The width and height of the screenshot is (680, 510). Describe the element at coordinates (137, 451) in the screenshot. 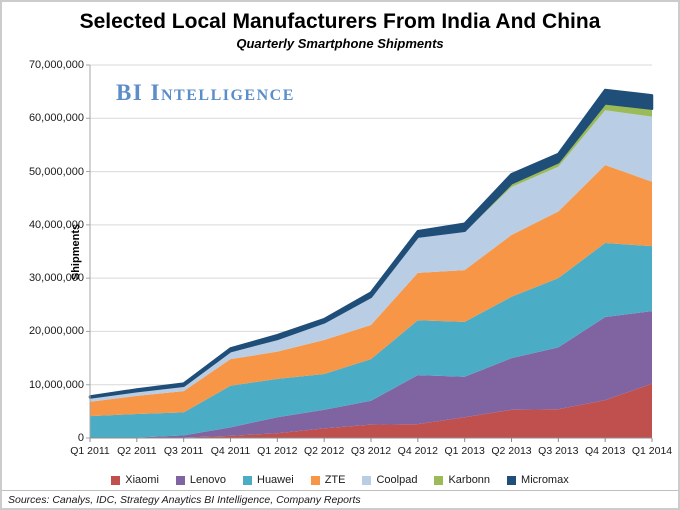

I see `x-tick-label: Q2 2011` at that location.